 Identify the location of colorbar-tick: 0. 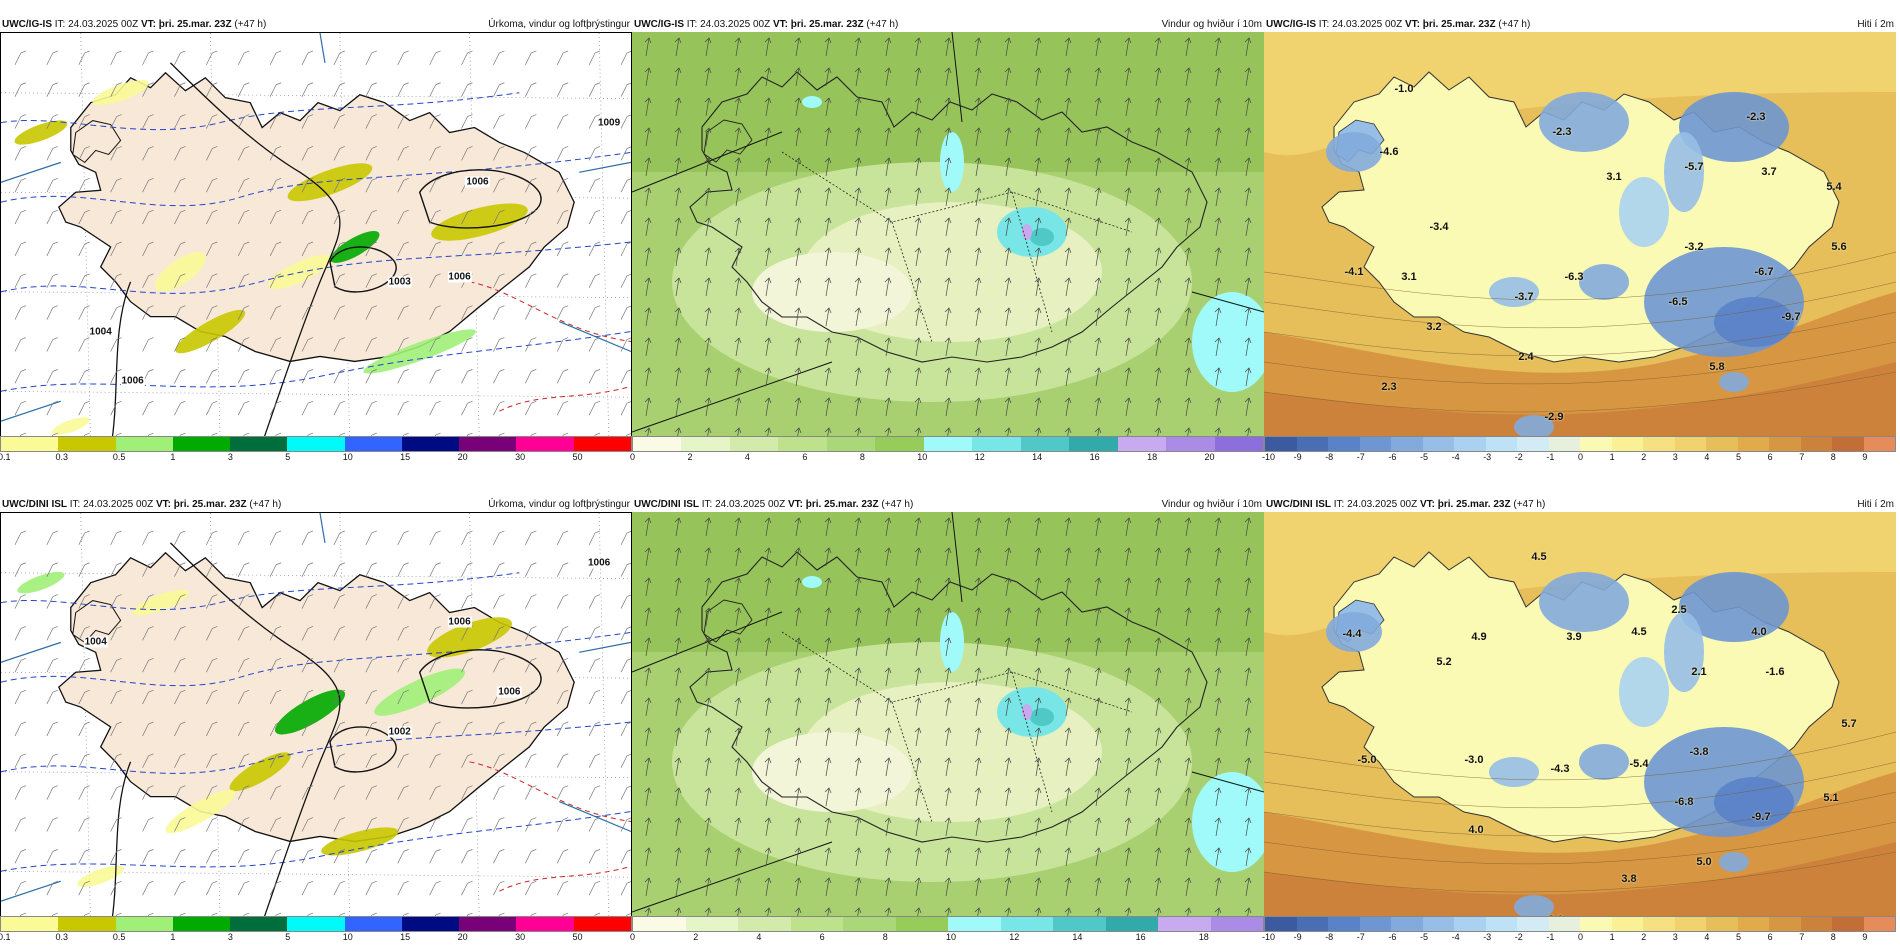
(1581, 937).